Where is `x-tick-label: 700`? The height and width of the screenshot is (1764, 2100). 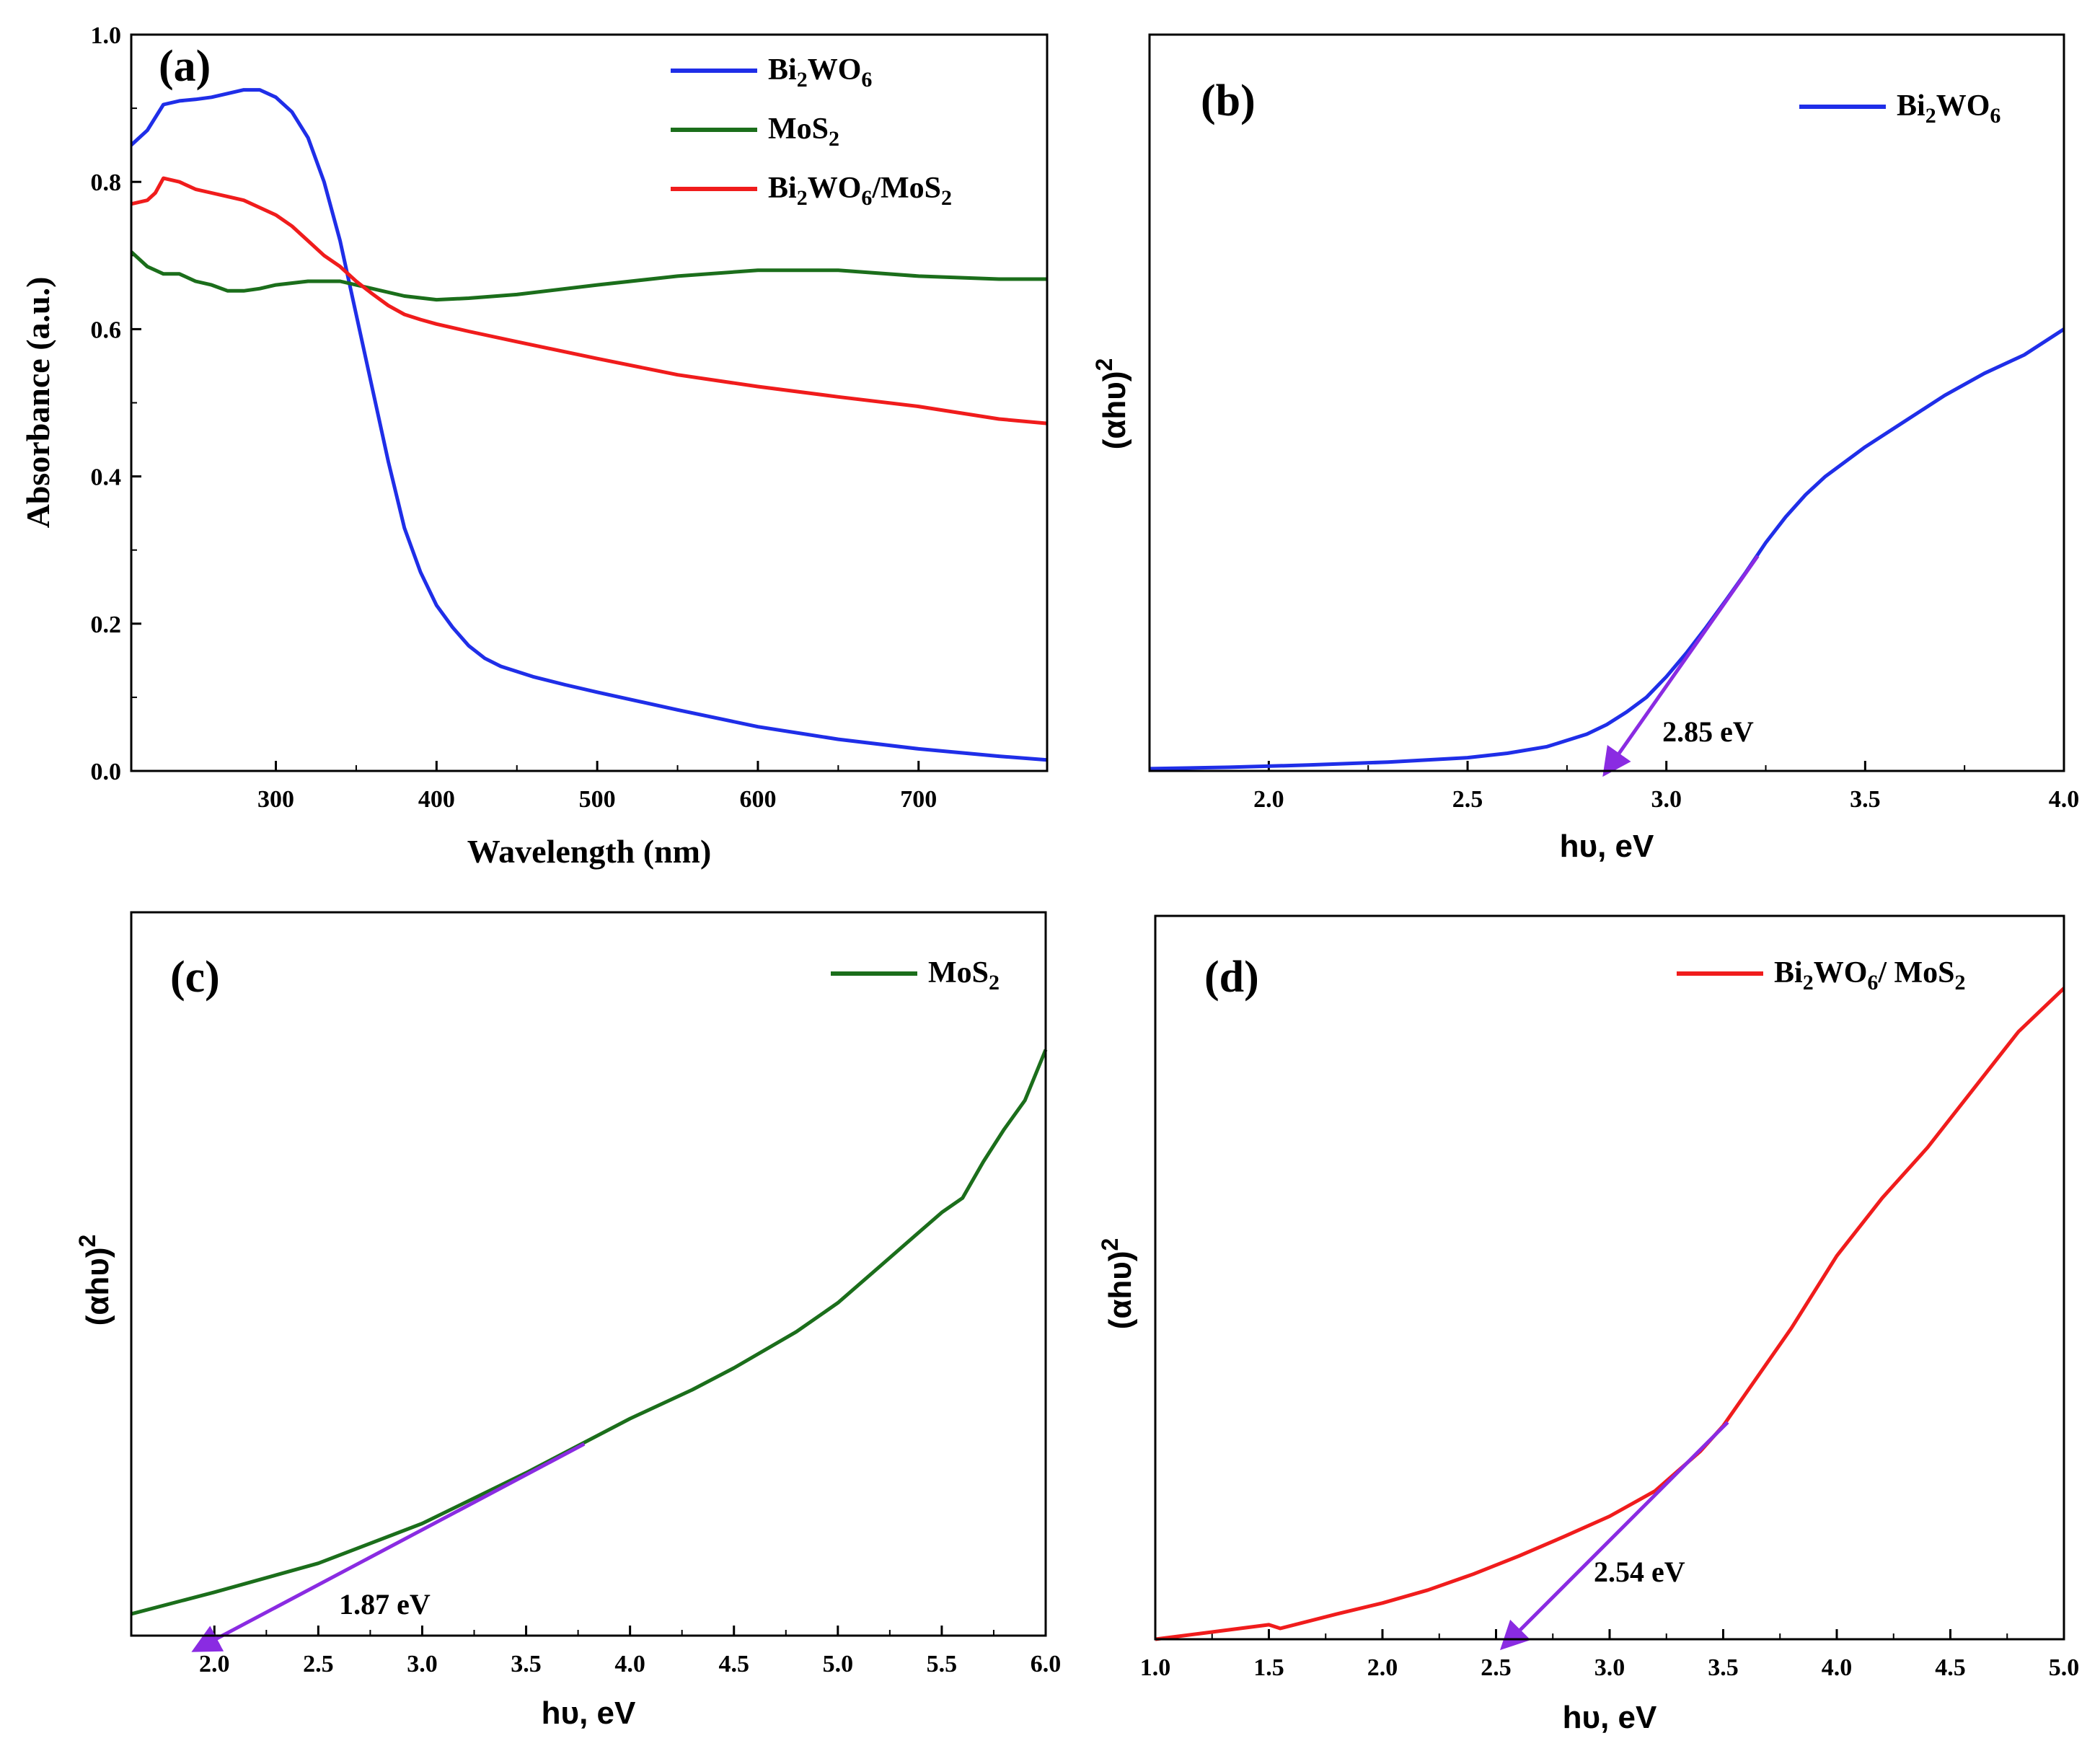
x-tick-label: 700 is located at coordinates (918, 799).